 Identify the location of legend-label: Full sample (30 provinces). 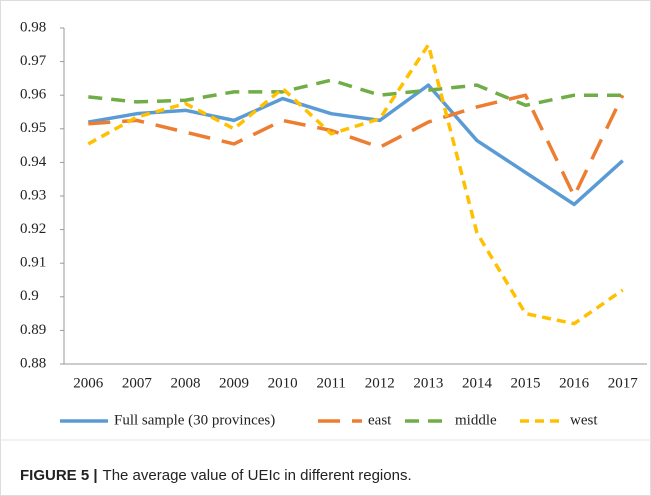
(194, 420).